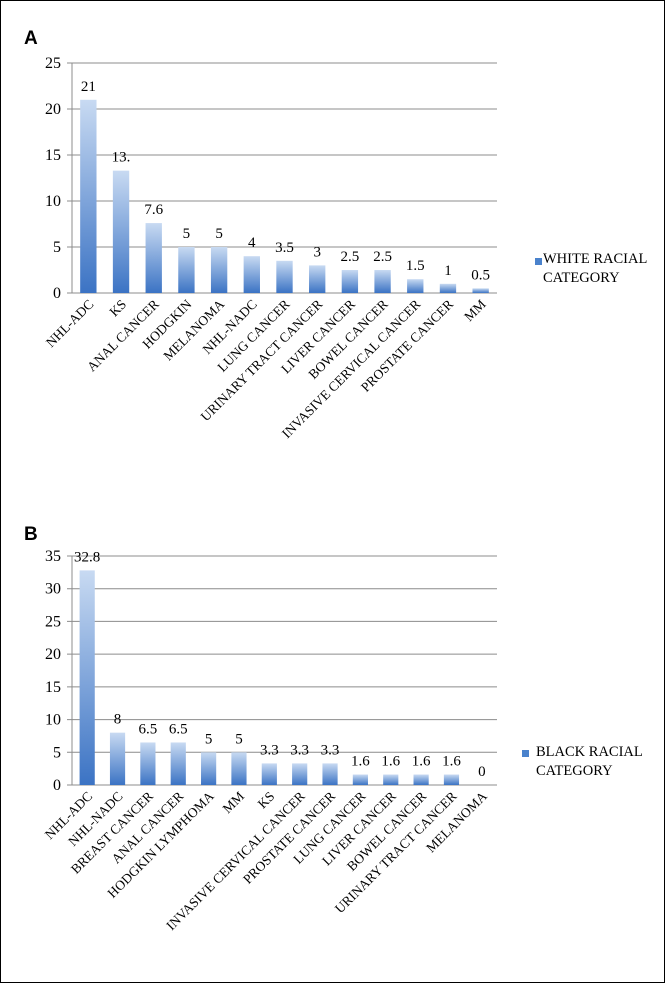  I want to click on data-label: 1.5, so click(415, 266).